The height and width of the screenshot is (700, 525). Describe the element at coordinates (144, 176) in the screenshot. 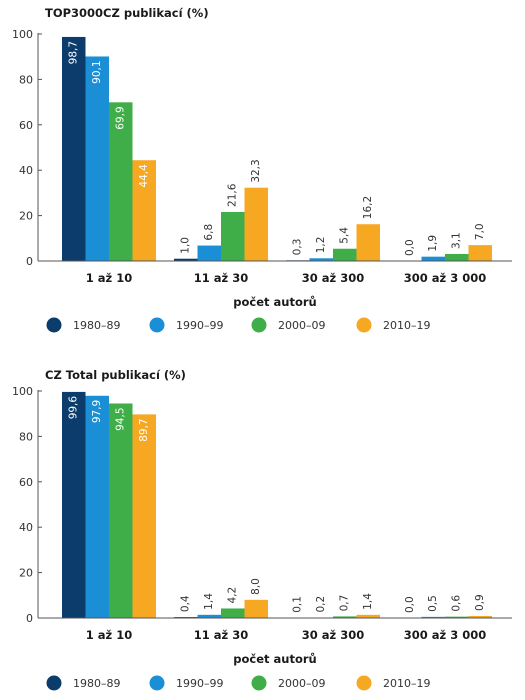

I see `bar-value-label: 44,4` at that location.